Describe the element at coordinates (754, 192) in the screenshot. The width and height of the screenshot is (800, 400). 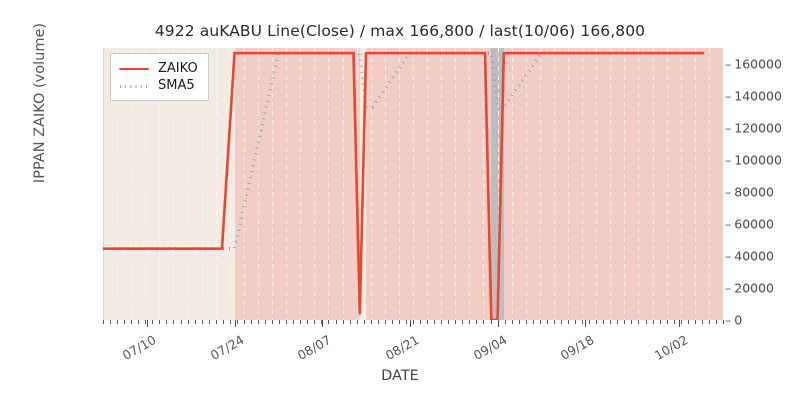
I see `y-tick-value: 80000` at that location.